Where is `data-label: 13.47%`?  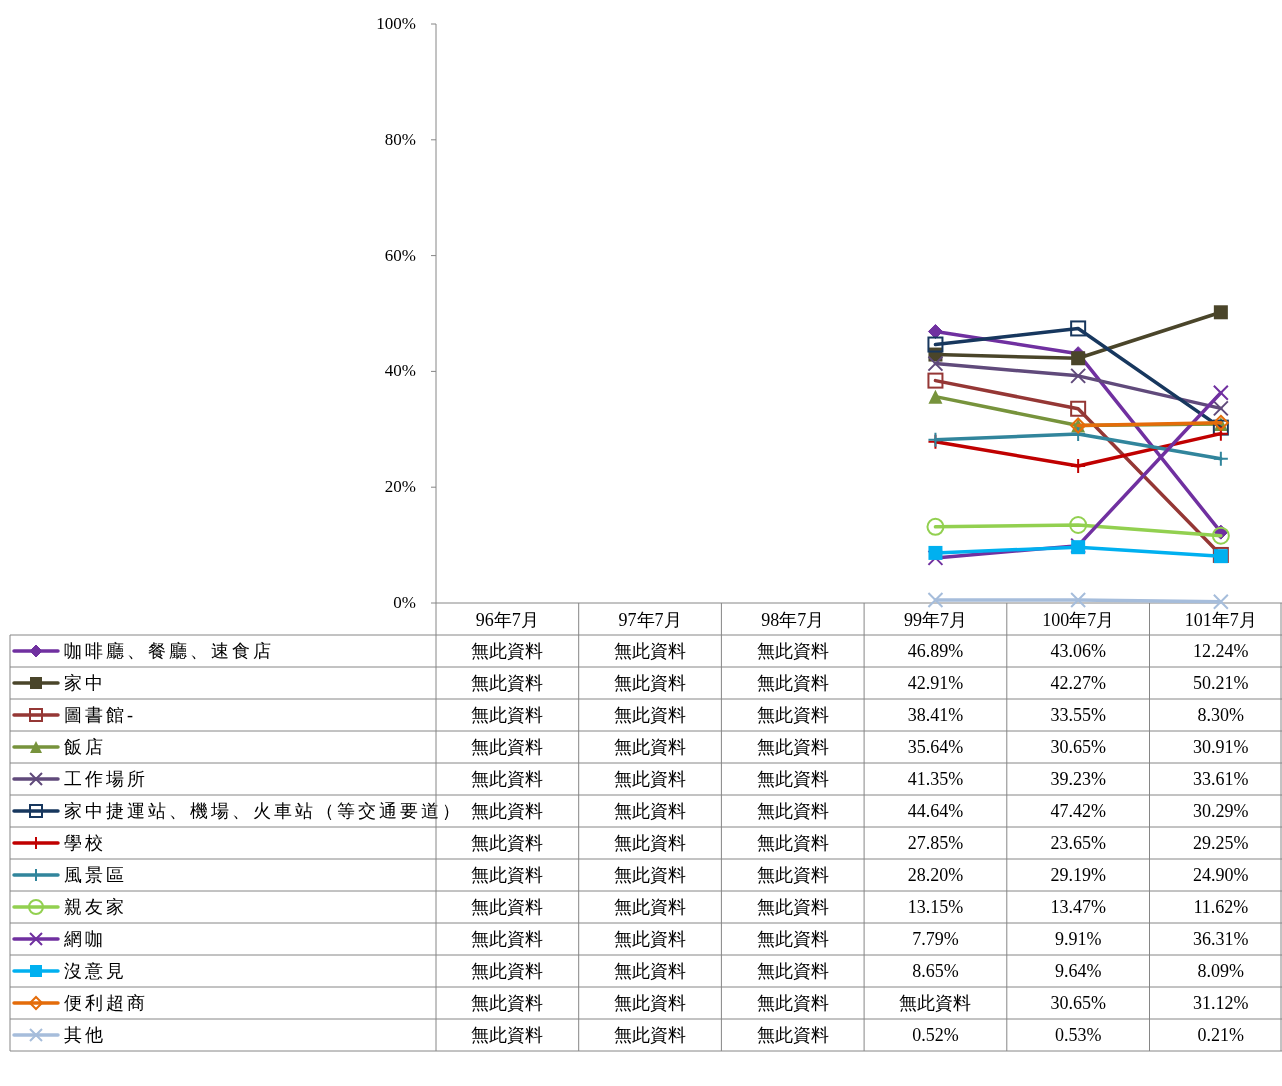 data-label: 13.47% is located at coordinates (1078, 907).